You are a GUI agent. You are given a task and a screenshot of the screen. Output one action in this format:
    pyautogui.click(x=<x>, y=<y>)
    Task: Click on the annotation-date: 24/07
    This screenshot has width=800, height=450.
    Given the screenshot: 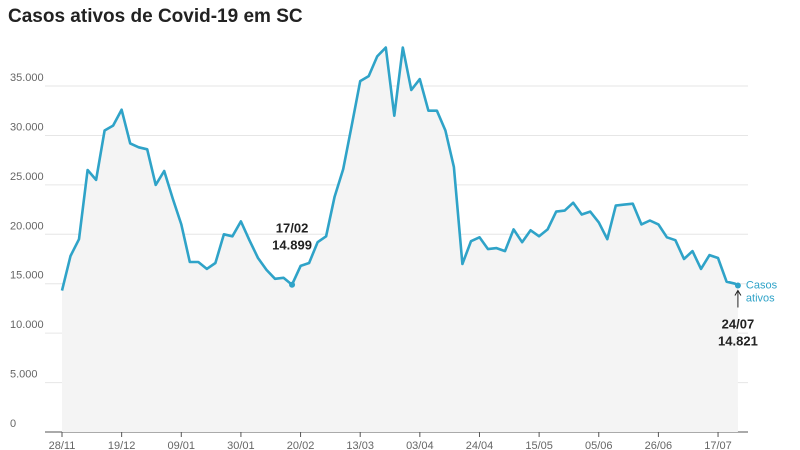 What is the action you would take?
    pyautogui.click(x=738, y=323)
    